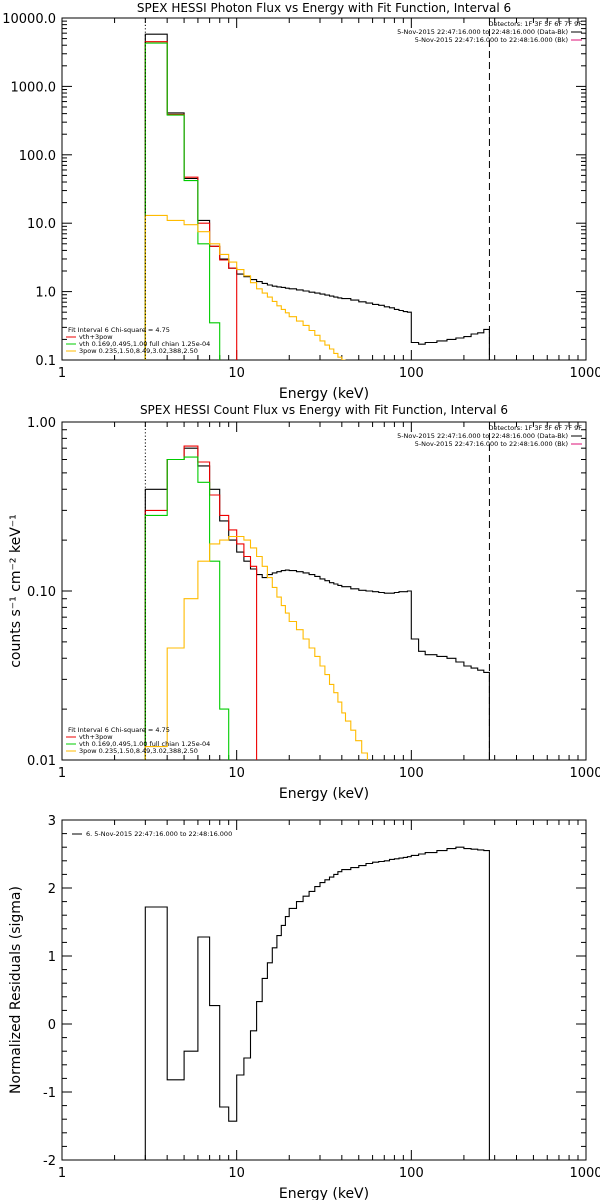 This screenshot has height=1200, width=600. I want to click on y-tick-label: 1.00, so click(41, 423).